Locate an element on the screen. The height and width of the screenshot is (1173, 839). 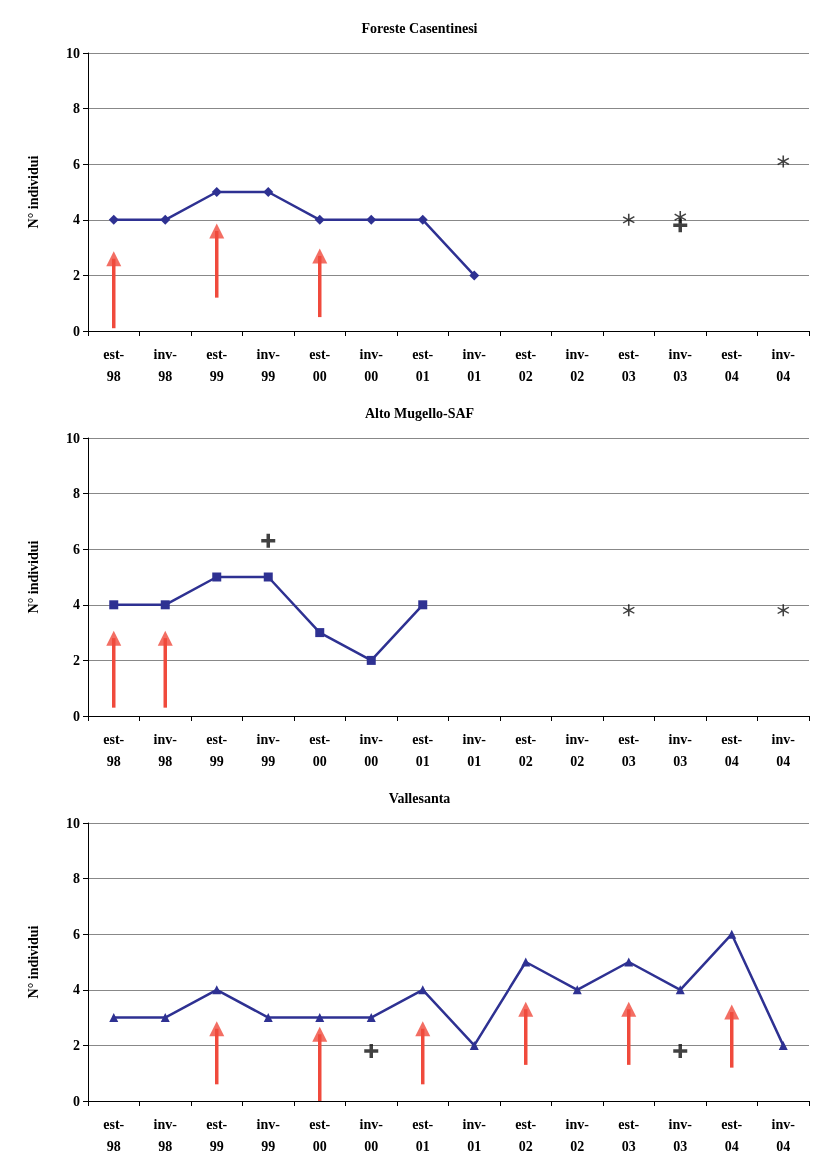
chart-title: Vallesanta is located at coordinates (419, 798).